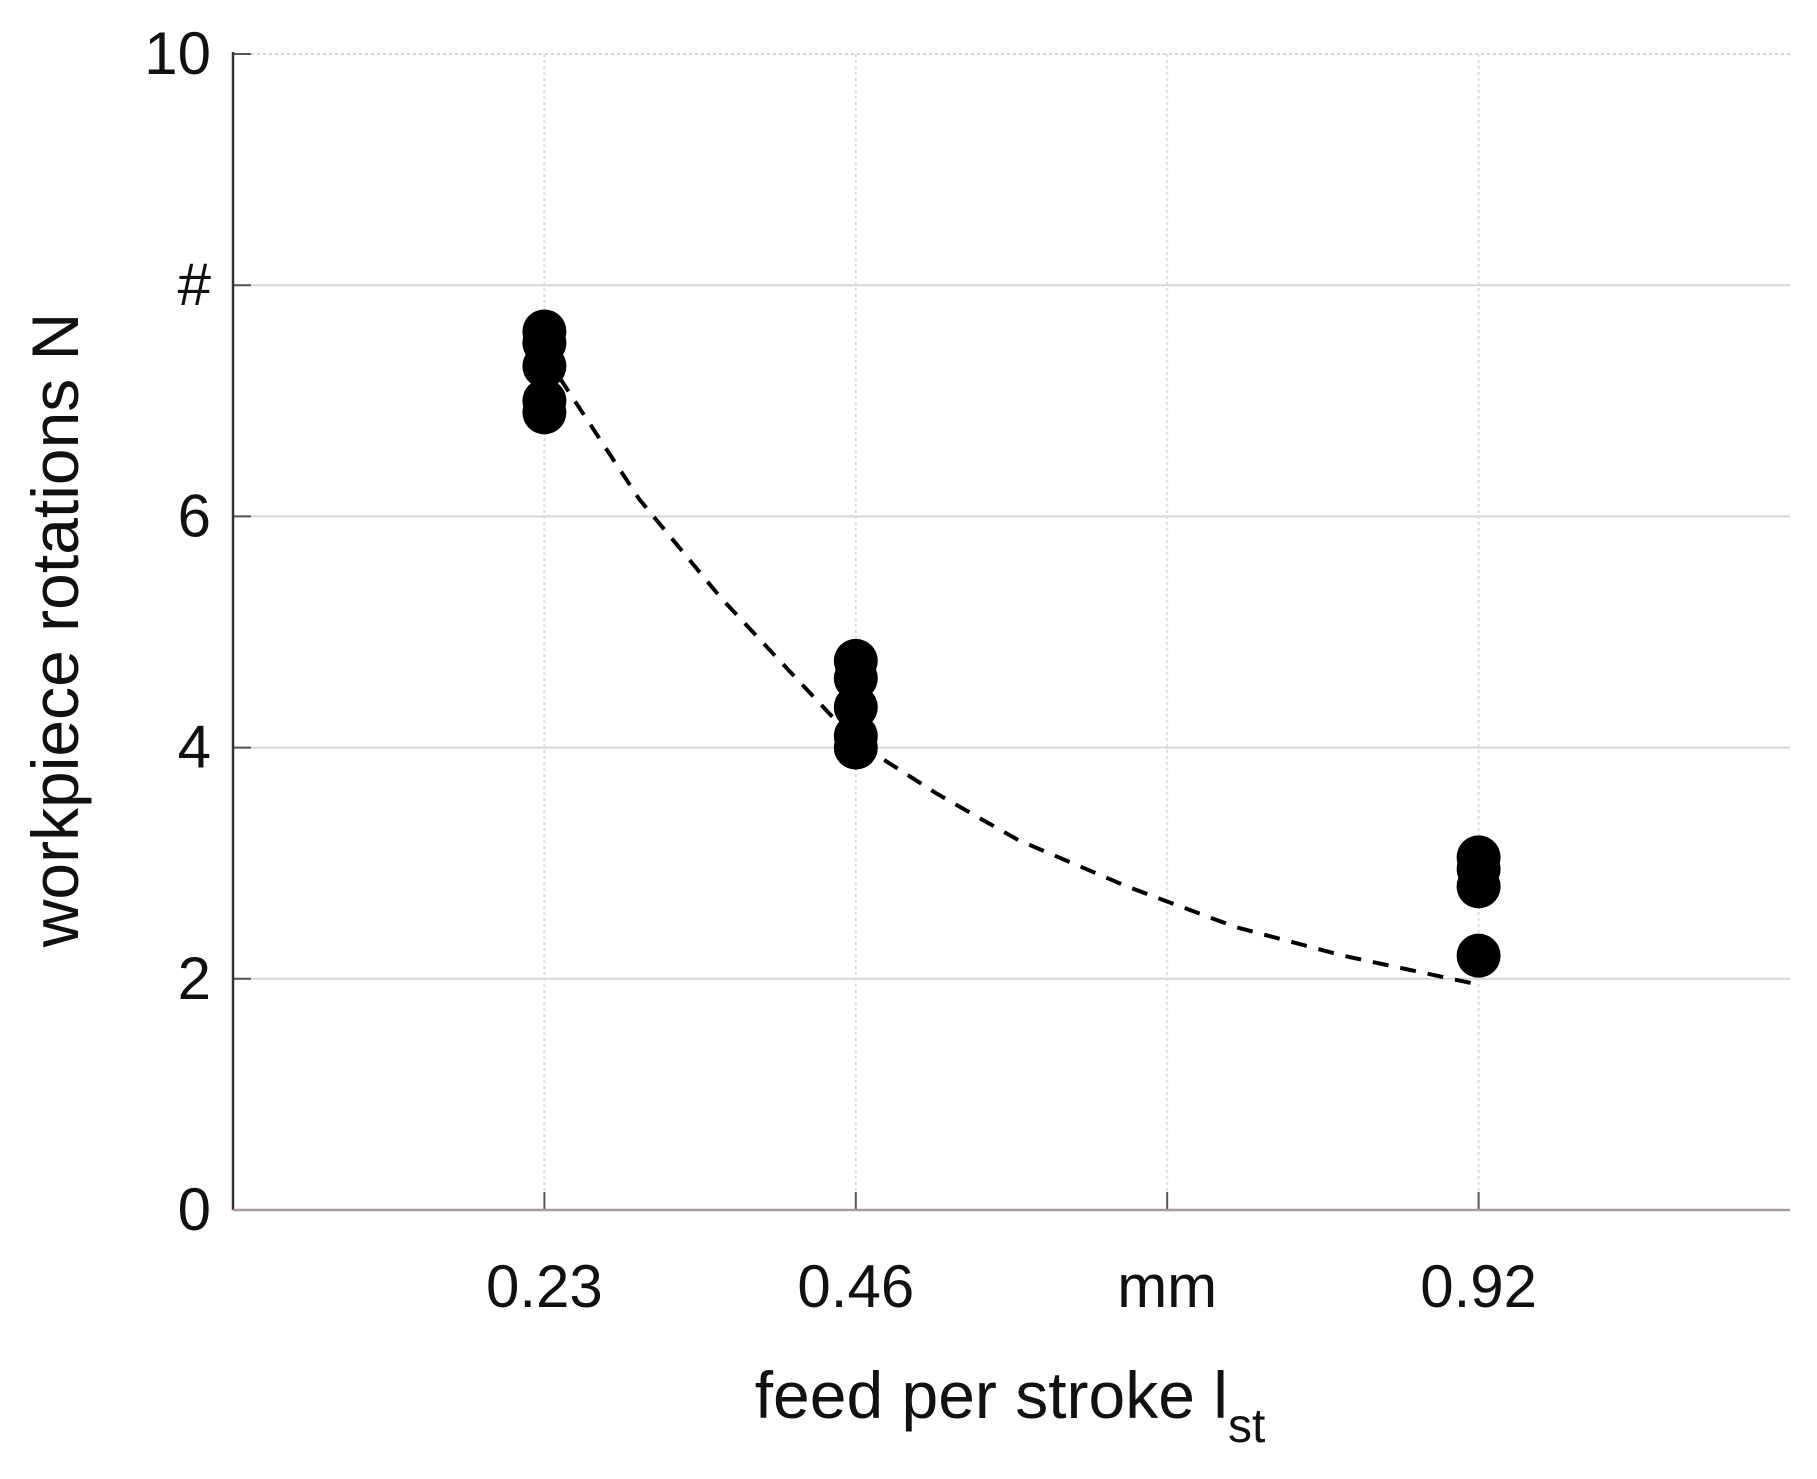  What do you see at coordinates (1478, 1286) in the screenshot?
I see `x-tick-label: 0.92` at bounding box center [1478, 1286].